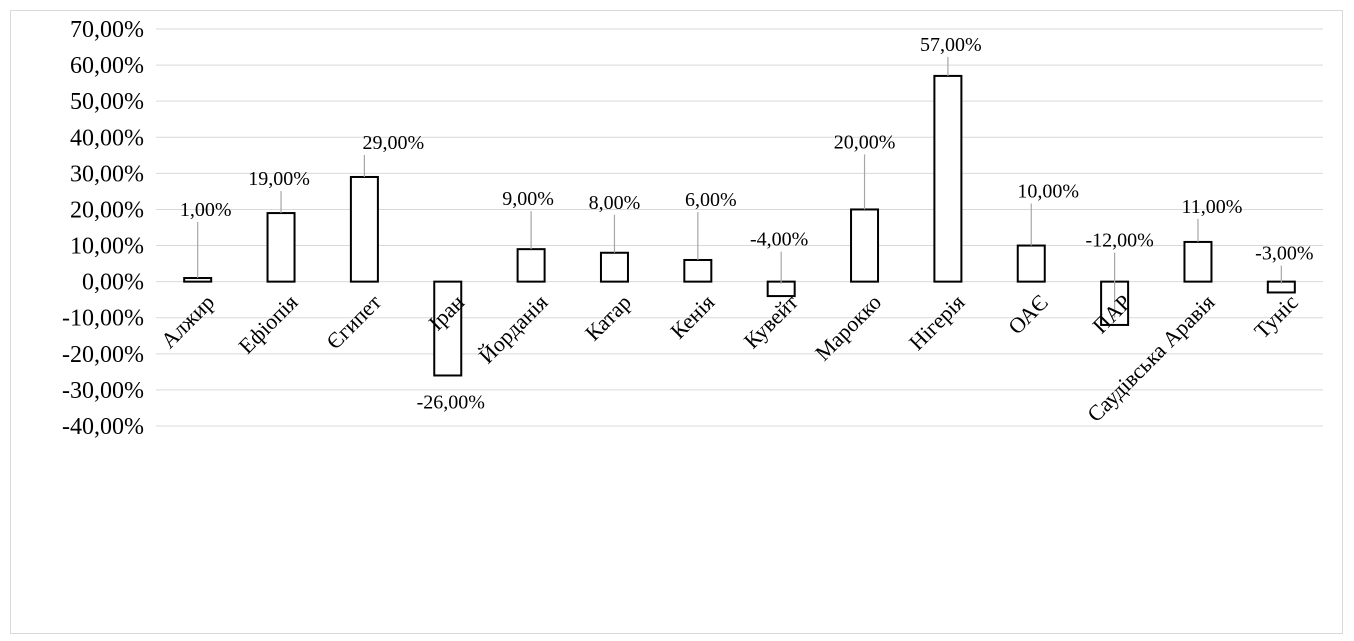 This screenshot has width=1354, height=641. What do you see at coordinates (103, 391) in the screenshot?
I see `y-tick-label: -30,00%` at bounding box center [103, 391].